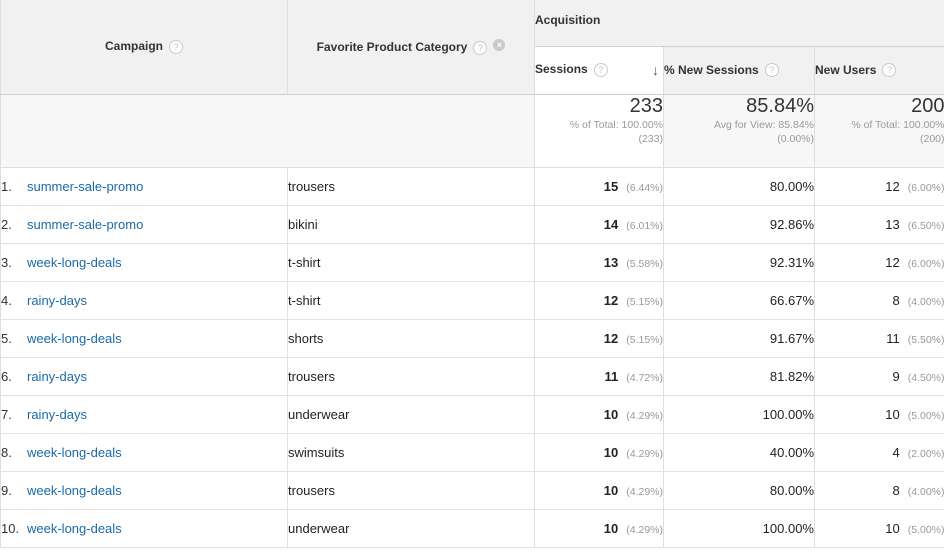 Image resolution: width=944 pixels, height=552 pixels. I want to click on new-users-value: 4, so click(896, 452).